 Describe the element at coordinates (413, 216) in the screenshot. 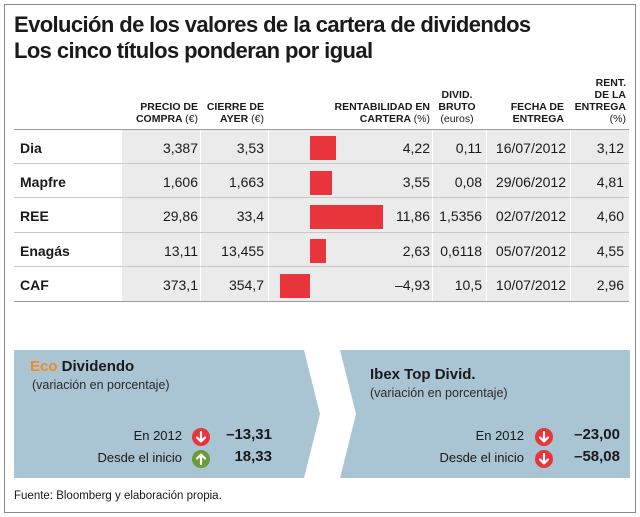

I see `cell-rentabilidad: 11,86` at that location.